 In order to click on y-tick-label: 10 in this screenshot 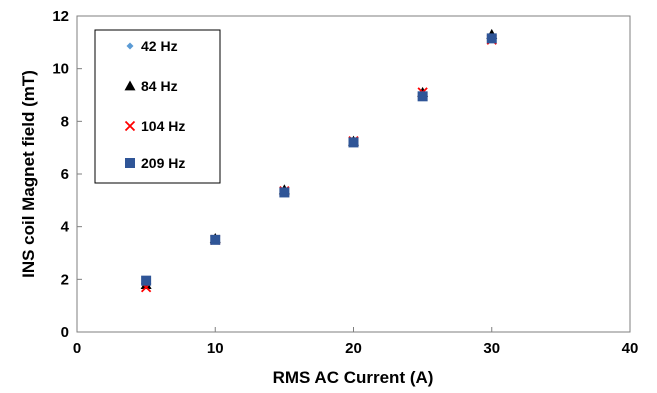, I will do `click(60, 69)`.